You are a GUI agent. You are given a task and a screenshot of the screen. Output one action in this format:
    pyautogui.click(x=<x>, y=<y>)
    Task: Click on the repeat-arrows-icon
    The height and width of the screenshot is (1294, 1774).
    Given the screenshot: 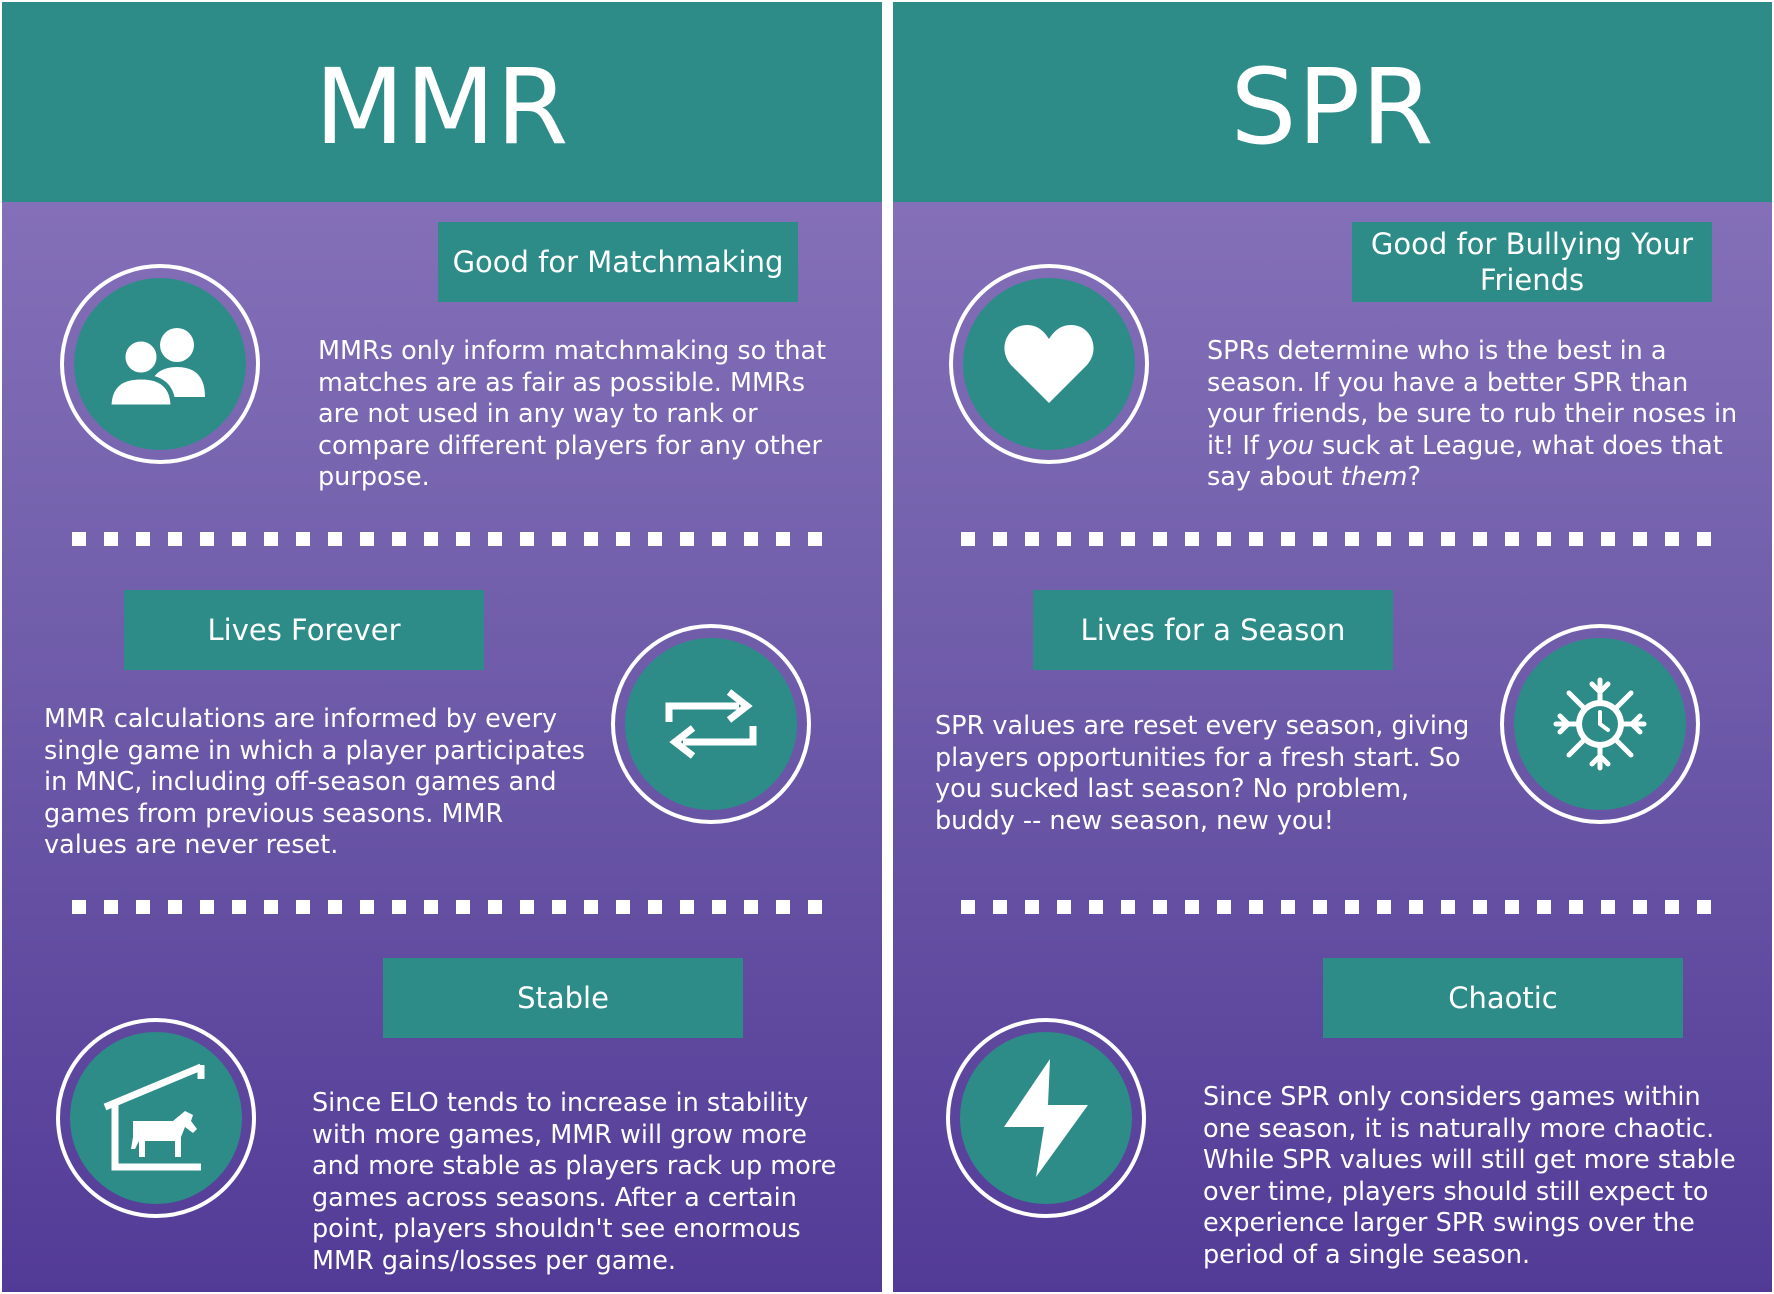 What is the action you would take?
    pyautogui.click(x=711, y=724)
    